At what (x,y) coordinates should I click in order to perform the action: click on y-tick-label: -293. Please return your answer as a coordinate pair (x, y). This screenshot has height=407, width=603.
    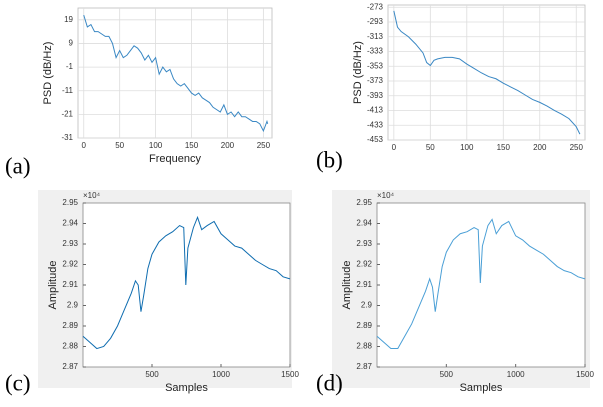
    Looking at the image, I should click on (375, 21).